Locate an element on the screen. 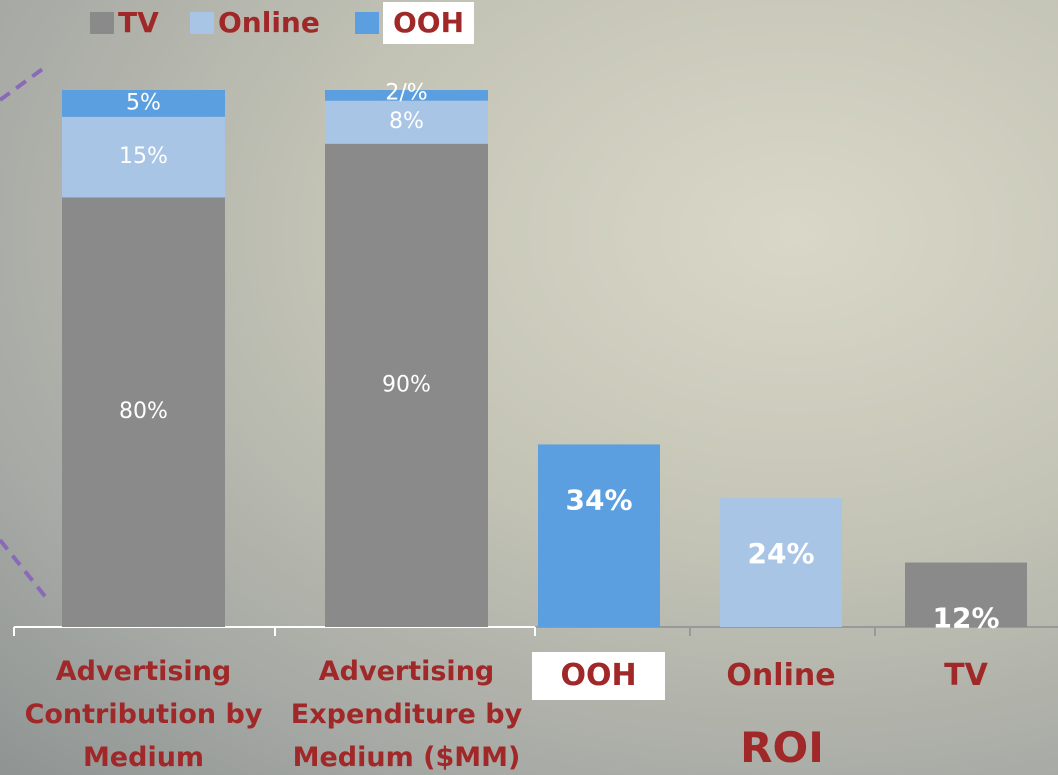 This screenshot has width=1058, height=775. data-label: 90% is located at coordinates (406, 384).